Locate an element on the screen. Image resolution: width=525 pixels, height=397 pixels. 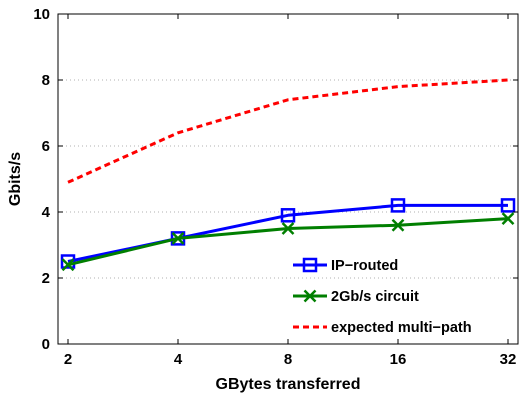
x-tick-label: 8 is located at coordinates (288, 359).